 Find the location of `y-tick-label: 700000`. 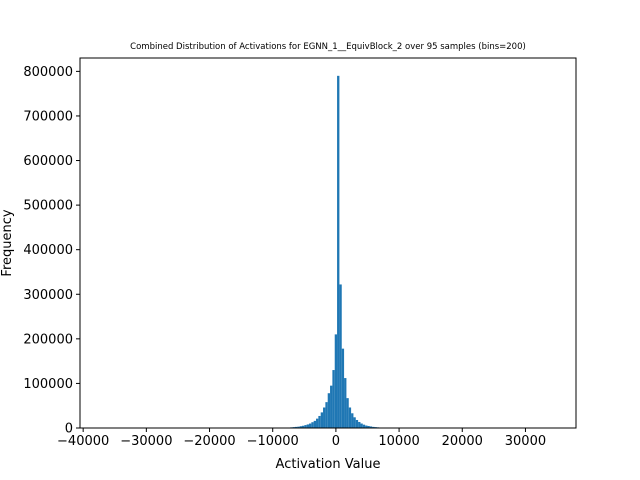

y-tick-label: 700000 is located at coordinates (48, 116).